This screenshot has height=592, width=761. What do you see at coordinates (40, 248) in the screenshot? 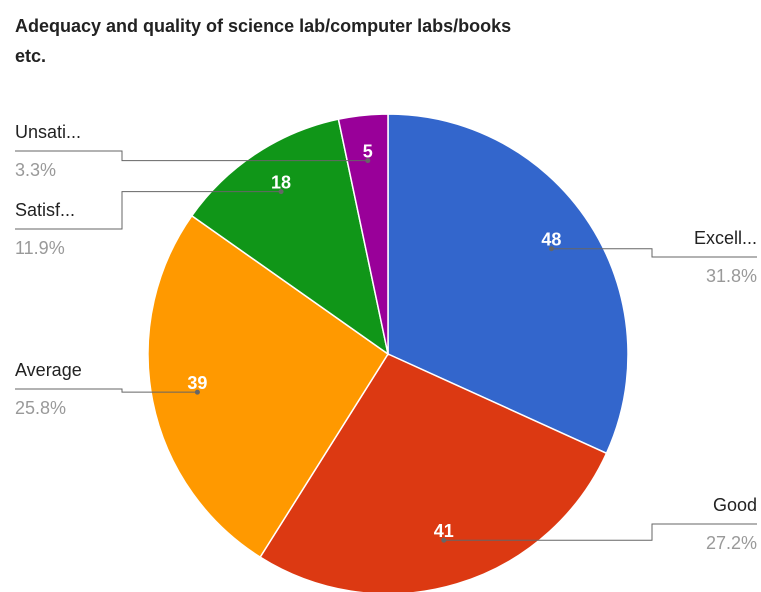
I see `percent-label: 11.9%` at bounding box center [40, 248].